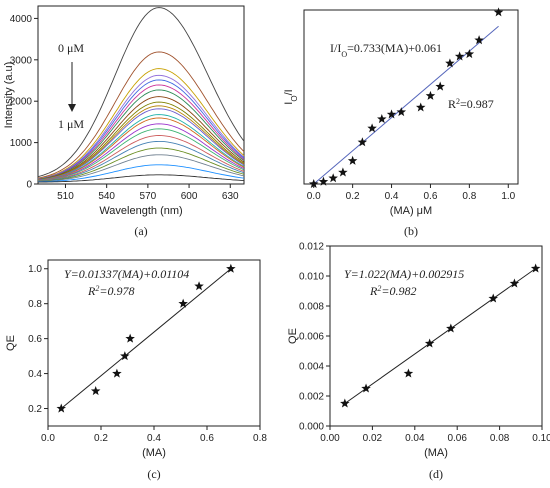  What do you see at coordinates (106, 196) in the screenshot?
I see `x-tick-label: 540` at bounding box center [106, 196].